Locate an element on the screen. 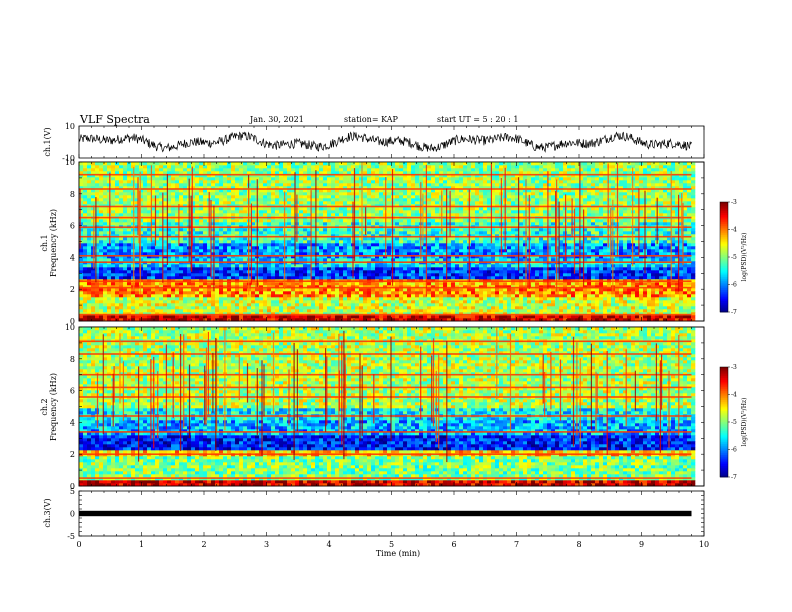  start-time-label: start UT = 5 : 20 : 1 is located at coordinates (477, 119).